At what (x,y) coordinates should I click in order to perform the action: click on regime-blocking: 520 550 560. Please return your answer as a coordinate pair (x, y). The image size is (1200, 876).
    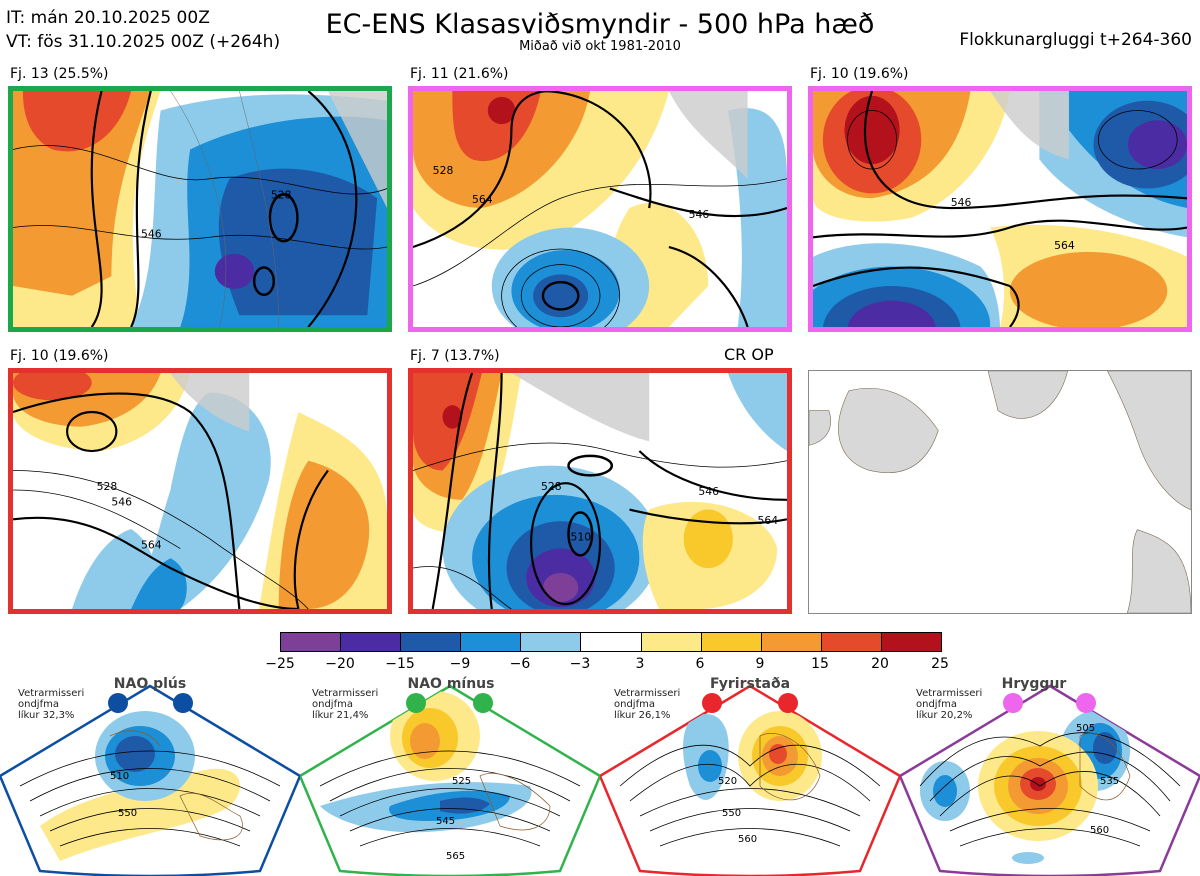
    Looking at the image, I should click on (750, 776).